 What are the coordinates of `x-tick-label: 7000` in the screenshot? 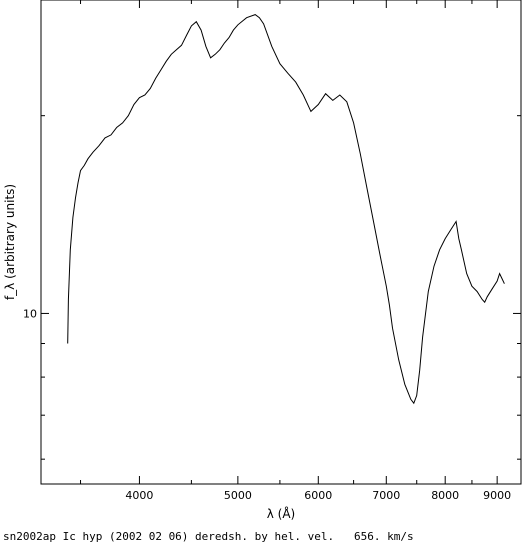 It's located at (386, 495).